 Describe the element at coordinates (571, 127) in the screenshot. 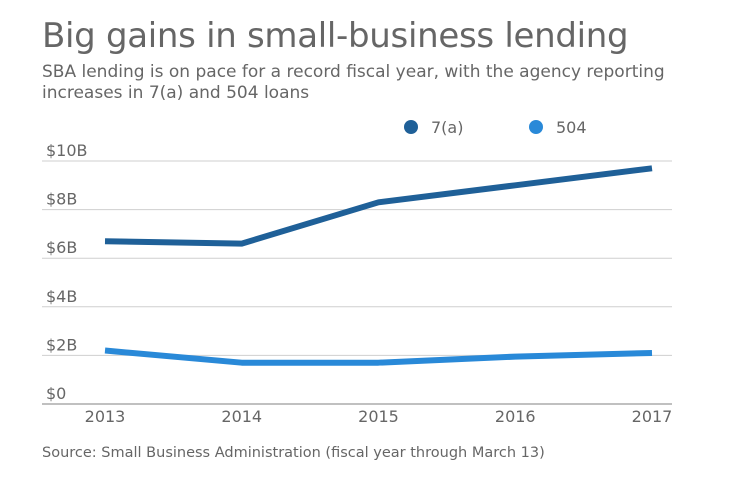

I see `legend-label: 504` at that location.